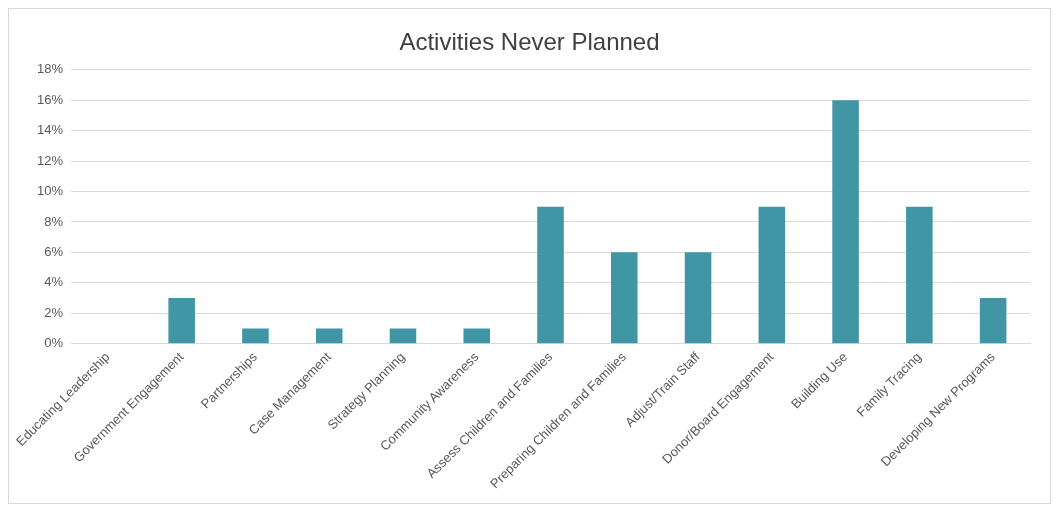 The height and width of the screenshot is (512, 1059). I want to click on y-tick-label: 10%, so click(50, 191).